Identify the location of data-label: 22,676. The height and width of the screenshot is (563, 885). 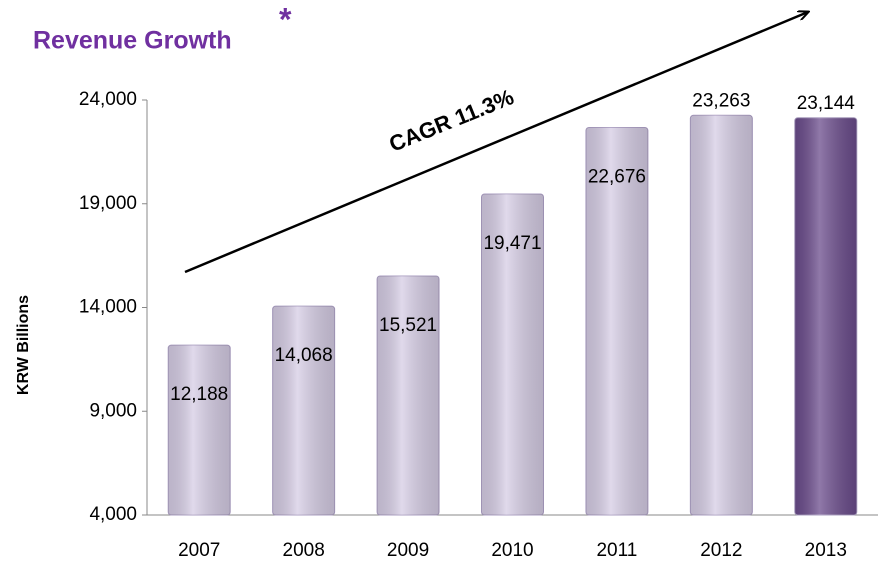
(617, 176).